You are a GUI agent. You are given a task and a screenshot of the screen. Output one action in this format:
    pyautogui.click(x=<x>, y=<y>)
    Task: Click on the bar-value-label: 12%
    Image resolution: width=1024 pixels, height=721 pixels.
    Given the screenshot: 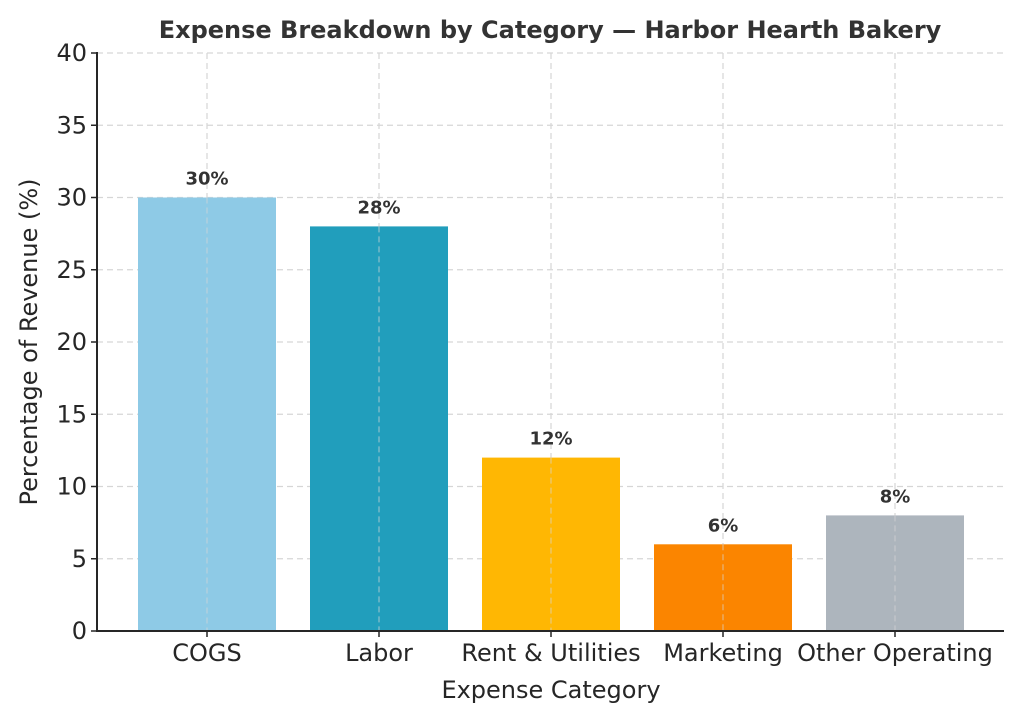 What is the action you would take?
    pyautogui.click(x=550, y=439)
    